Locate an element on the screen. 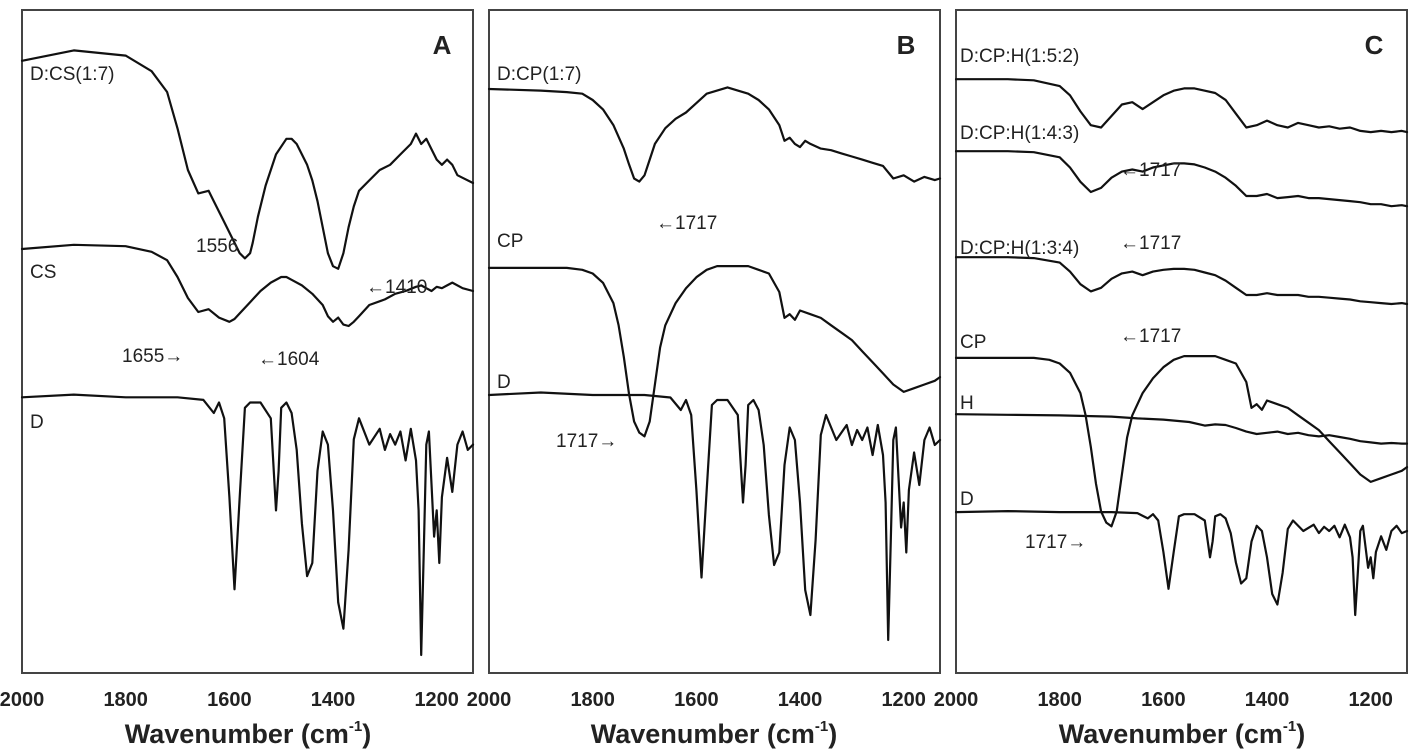 The width and height of the screenshot is (1418, 754). panel-a-x-axis-label: Wavenumber (cm-1) is located at coordinates (248, 733).